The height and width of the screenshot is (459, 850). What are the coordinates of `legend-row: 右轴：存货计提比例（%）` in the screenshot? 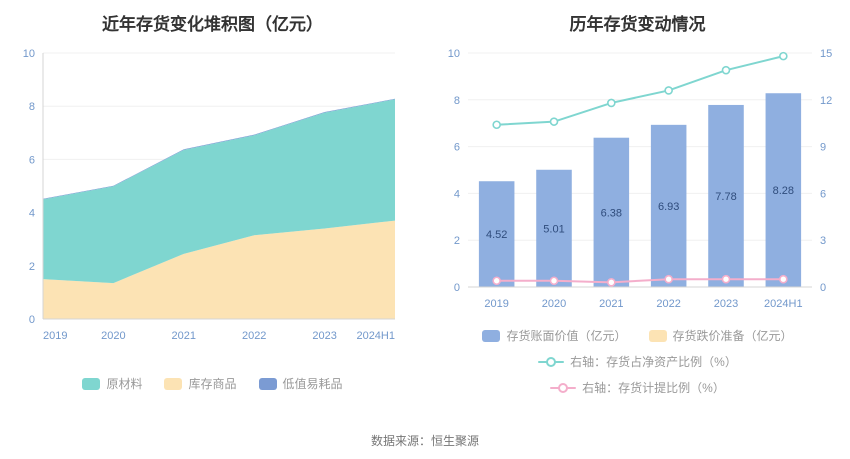 It's located at (637, 387).